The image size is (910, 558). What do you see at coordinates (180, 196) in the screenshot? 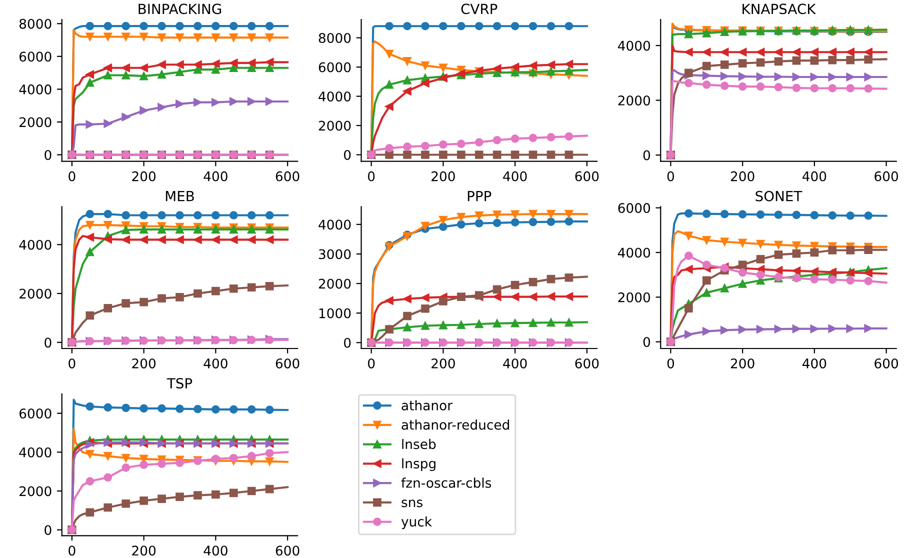
I see `chart-title: MEB` at bounding box center [180, 196].